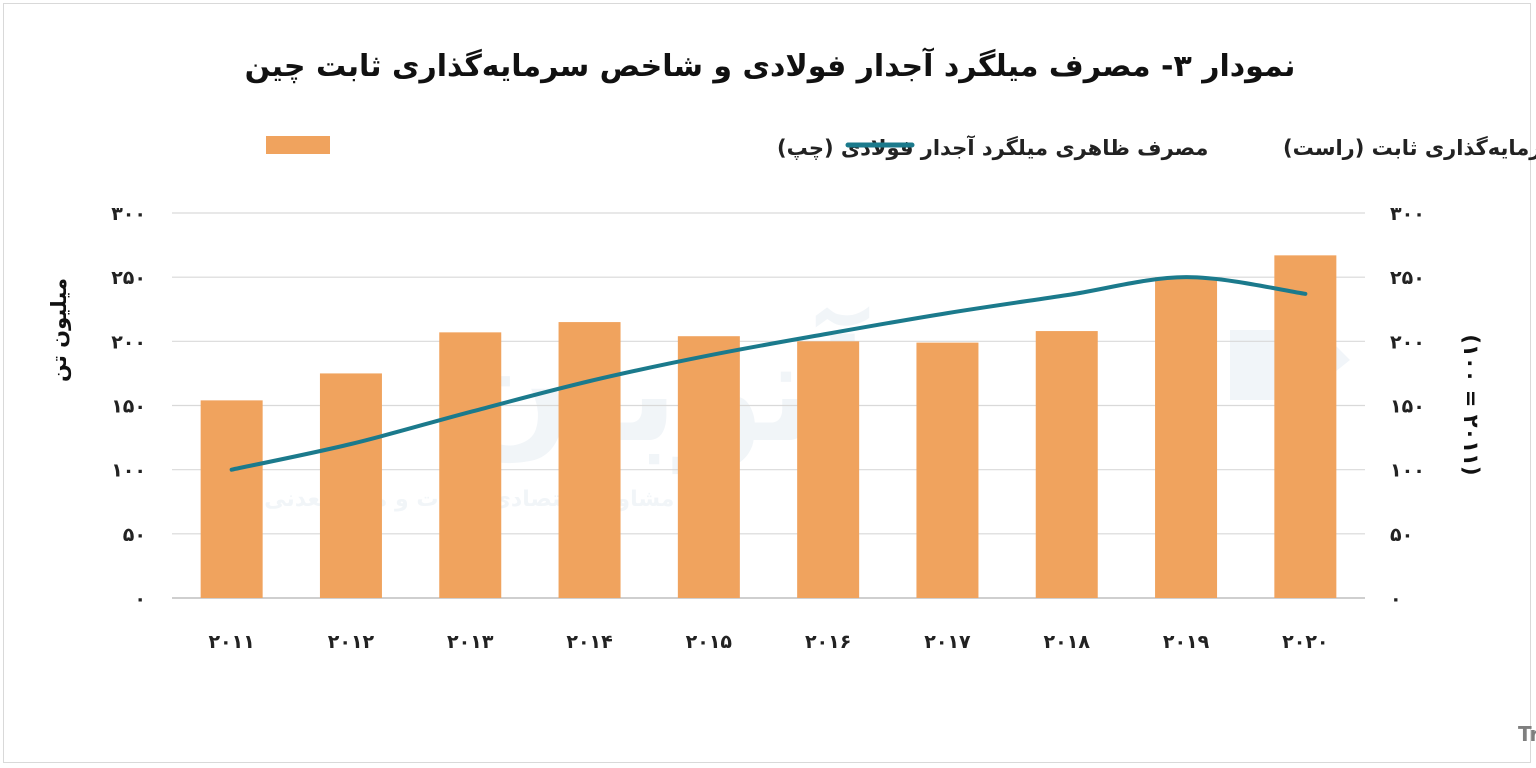 This screenshot has width=1536, height=768. Describe the element at coordinates (1396, 599) in the screenshot. I see `right-tick-label: ۰` at that location.